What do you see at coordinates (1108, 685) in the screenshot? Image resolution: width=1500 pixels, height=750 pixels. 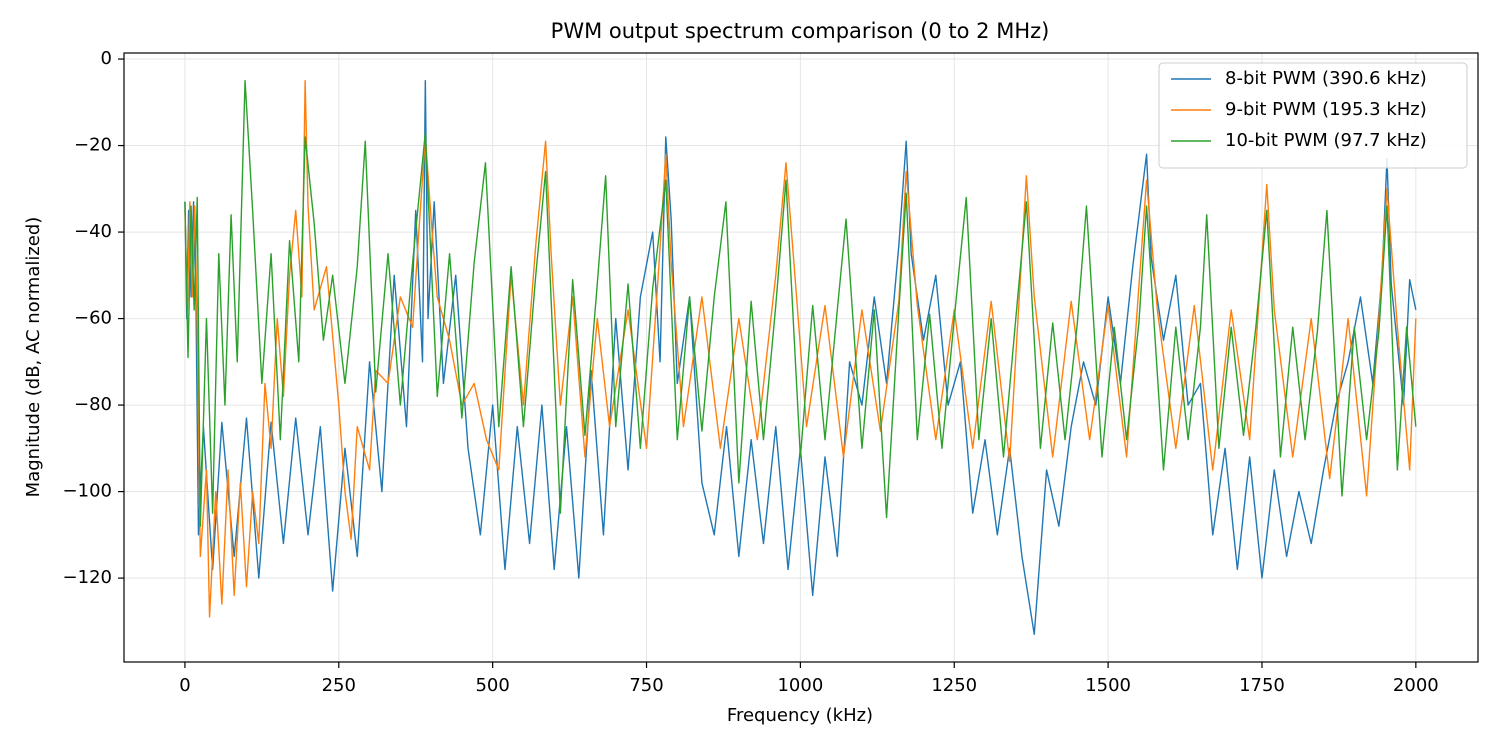 I see `x-tick-label: 1500` at bounding box center [1108, 685].